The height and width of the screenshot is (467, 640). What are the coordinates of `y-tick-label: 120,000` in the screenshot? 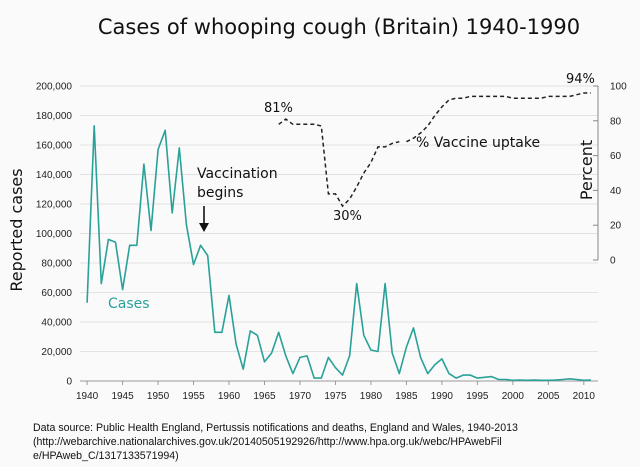 It's located at (54, 205).